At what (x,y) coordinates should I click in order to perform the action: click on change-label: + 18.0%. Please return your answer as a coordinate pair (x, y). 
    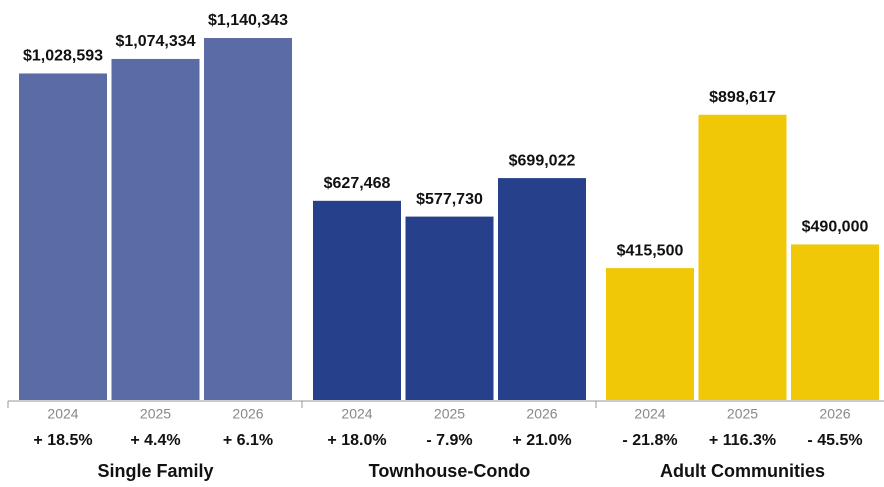
    Looking at the image, I should click on (356, 440).